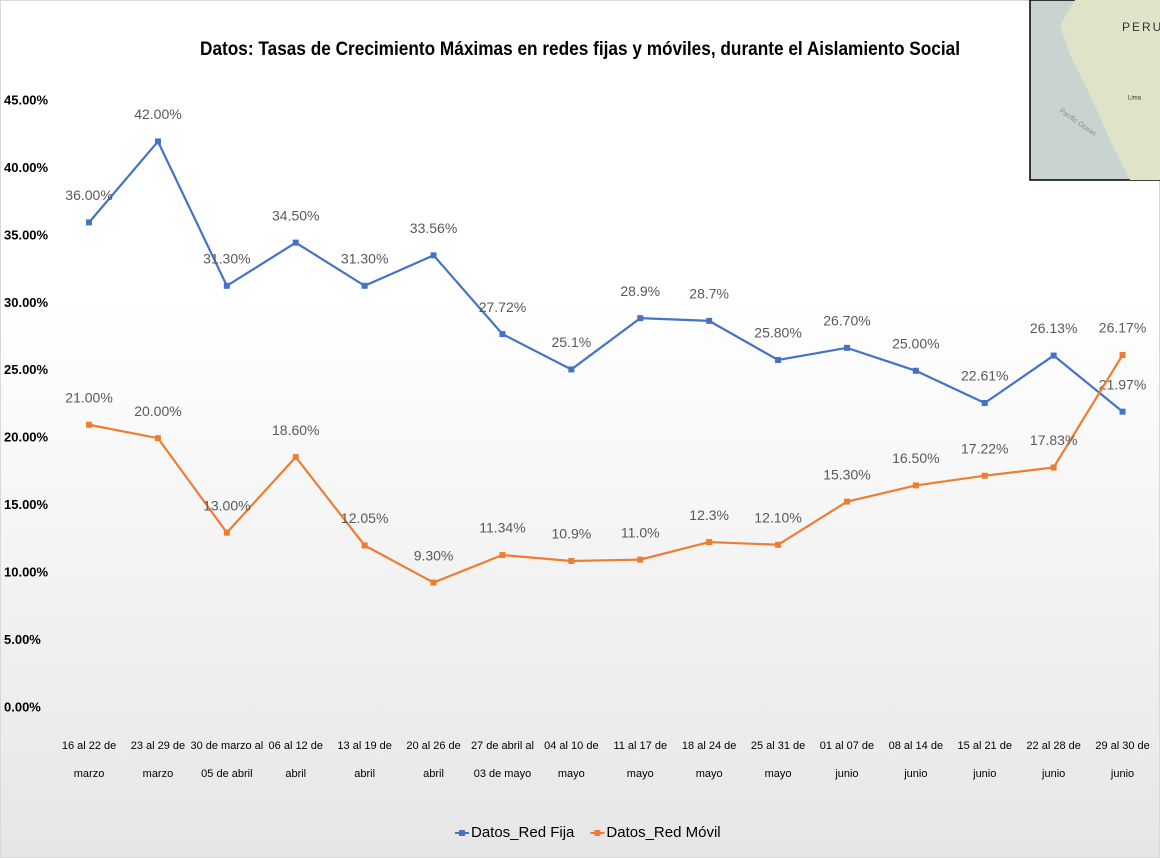 This screenshot has width=1160, height=858. I want to click on data-label: 27.72%, so click(502, 307).